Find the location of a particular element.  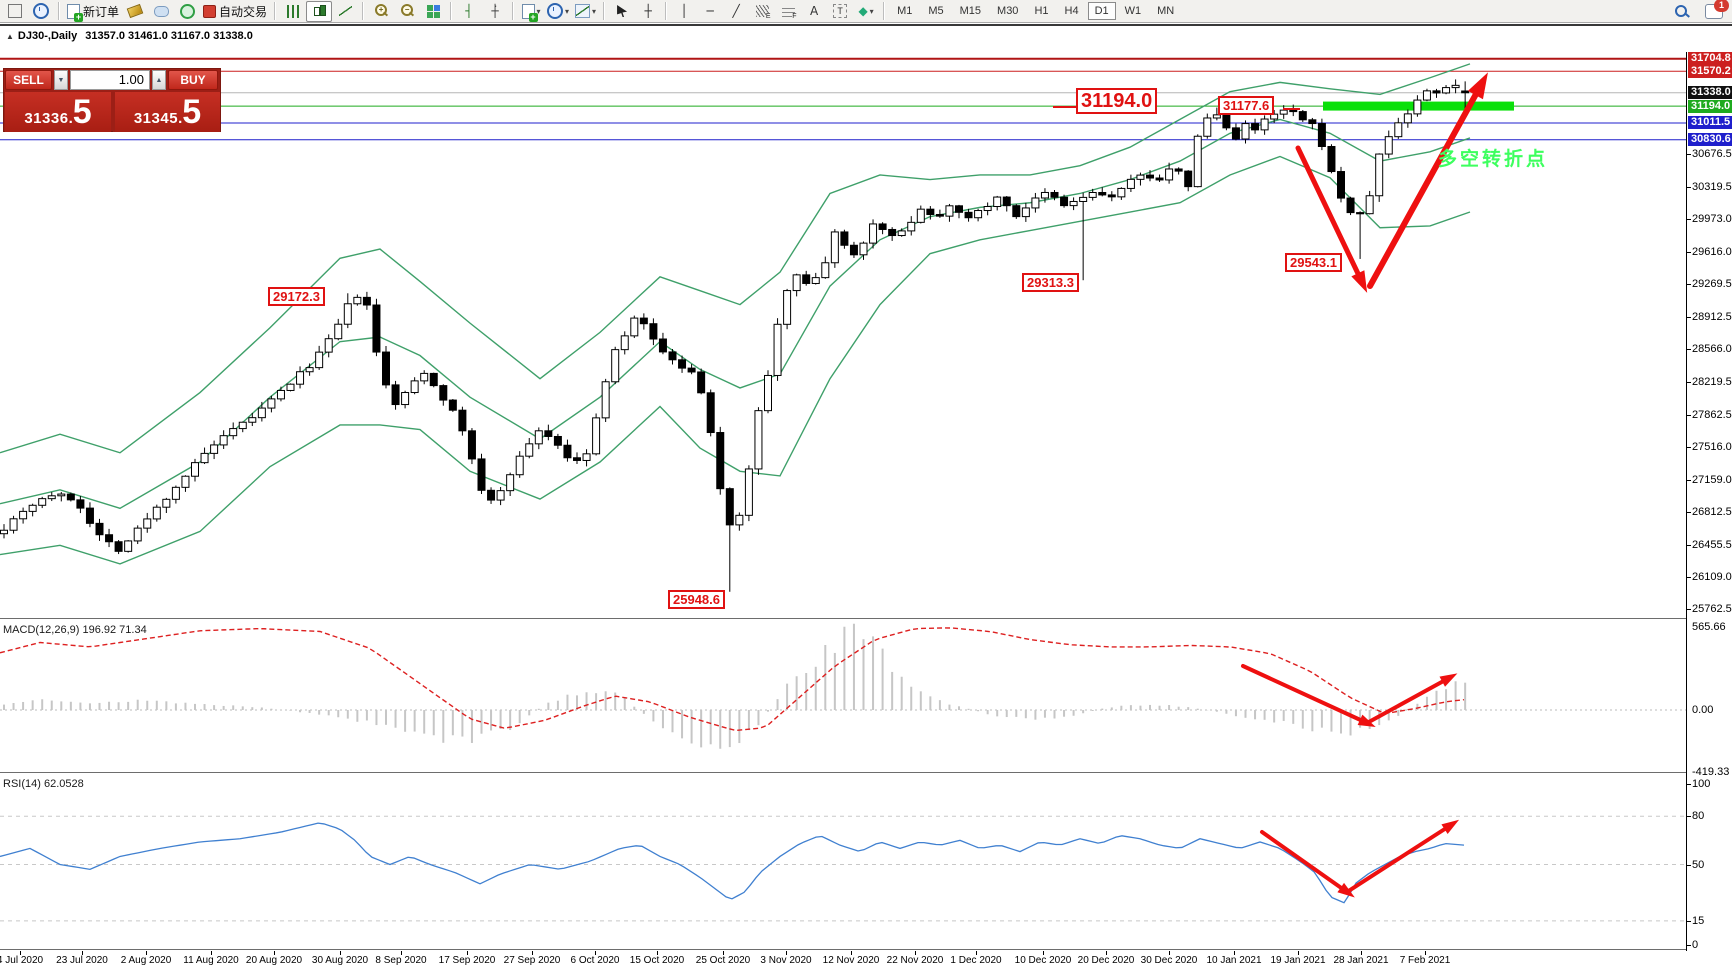

price-annotation: 31177.6 is located at coordinates (1246, 105).